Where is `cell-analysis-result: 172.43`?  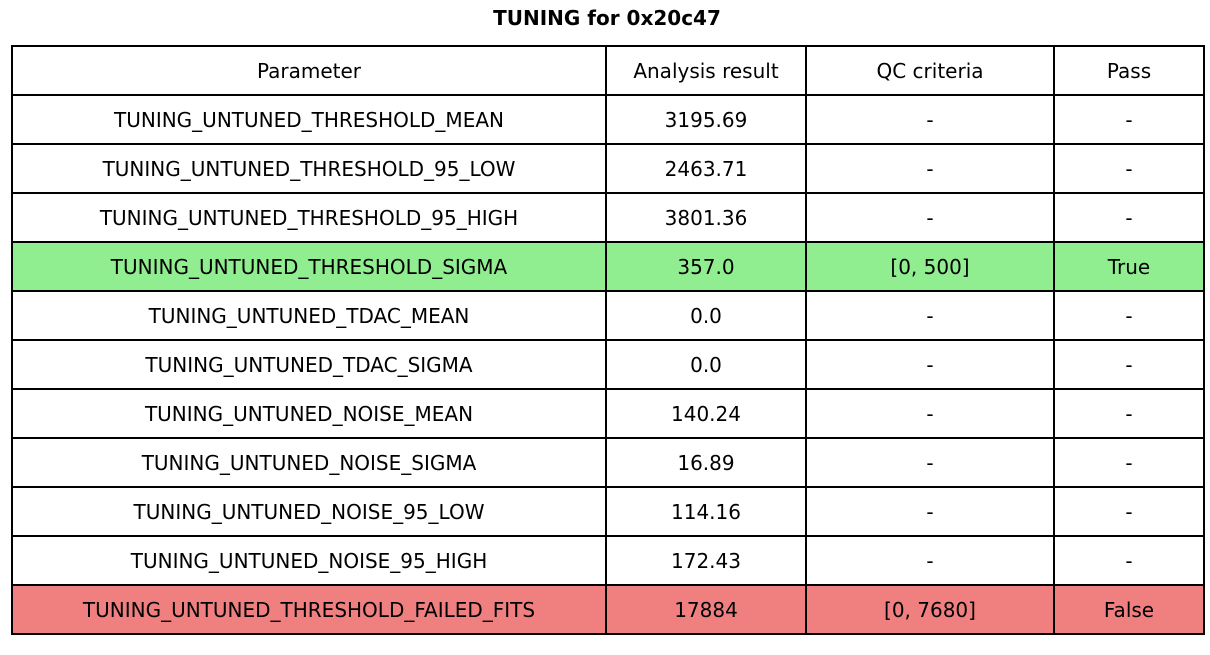 cell-analysis-result: 172.43 is located at coordinates (706, 560).